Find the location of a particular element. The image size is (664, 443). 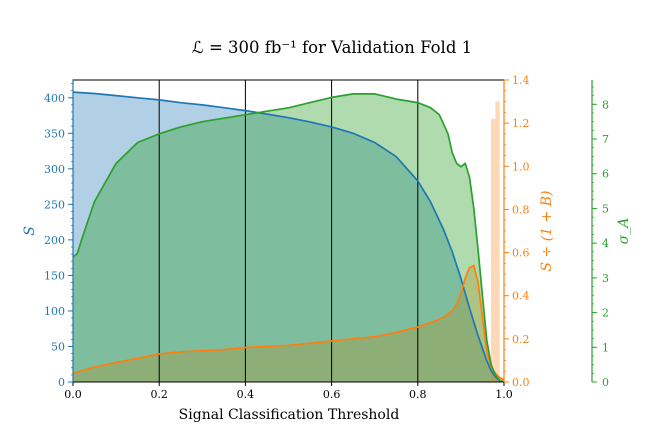

x-tick-label: 0.8 is located at coordinates (418, 394).